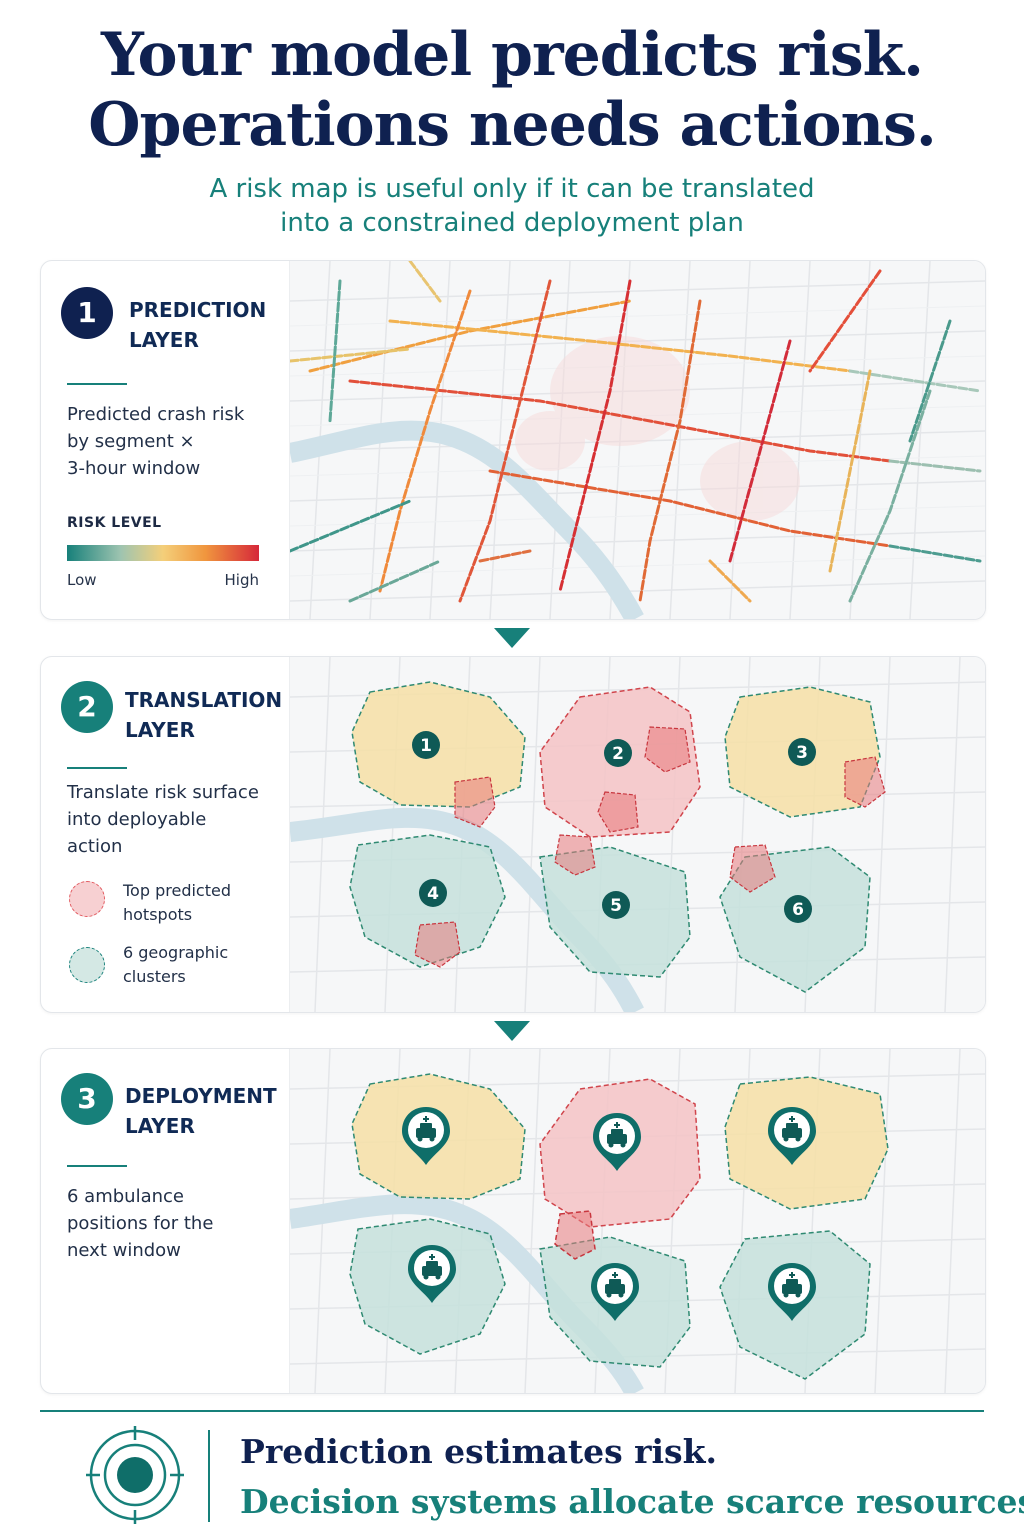  What do you see at coordinates (95, 846) in the screenshot?
I see `desc-line: action` at bounding box center [95, 846].